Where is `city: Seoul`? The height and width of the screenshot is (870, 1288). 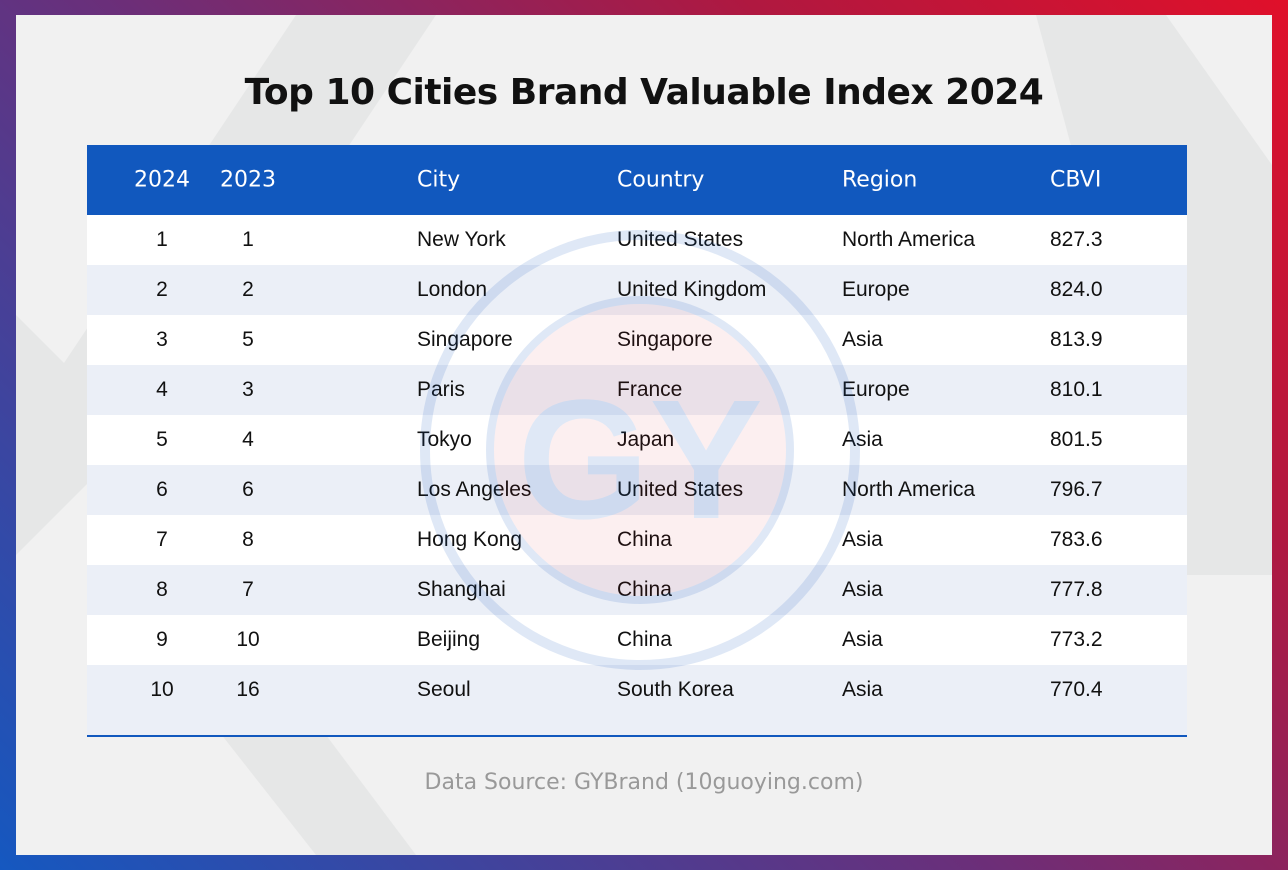
city: Seoul is located at coordinates (444, 689).